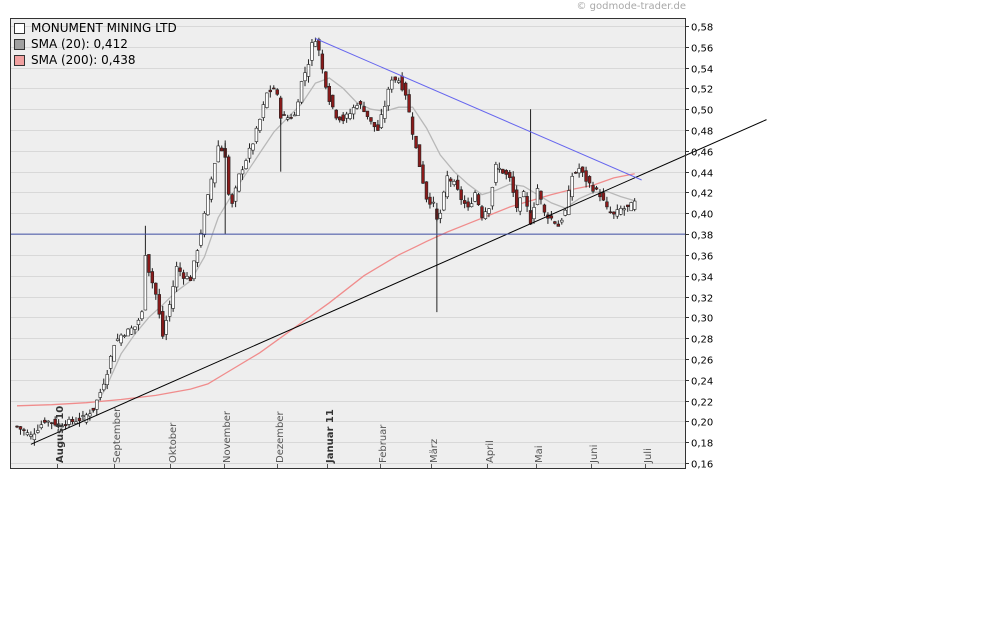 The height and width of the screenshot is (630, 1008). Describe the element at coordinates (434, 451) in the screenshot. I see `month-label: März` at that location.